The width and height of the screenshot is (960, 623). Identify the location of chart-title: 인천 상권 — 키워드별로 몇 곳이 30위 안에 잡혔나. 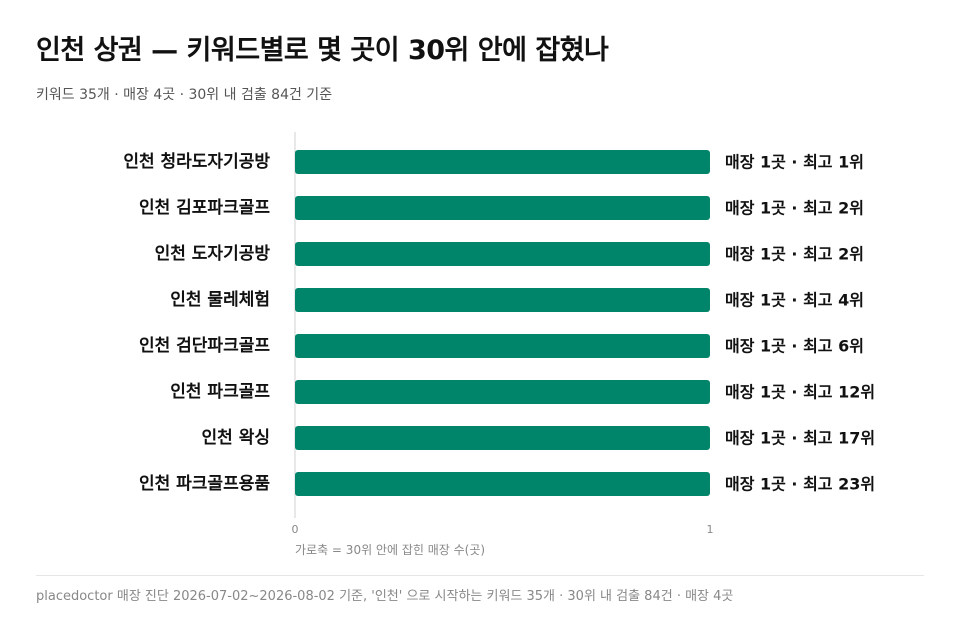
(322, 50).